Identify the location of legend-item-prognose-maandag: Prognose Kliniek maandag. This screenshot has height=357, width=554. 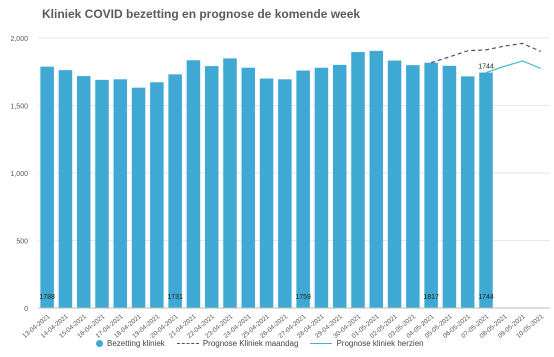
(237, 343).